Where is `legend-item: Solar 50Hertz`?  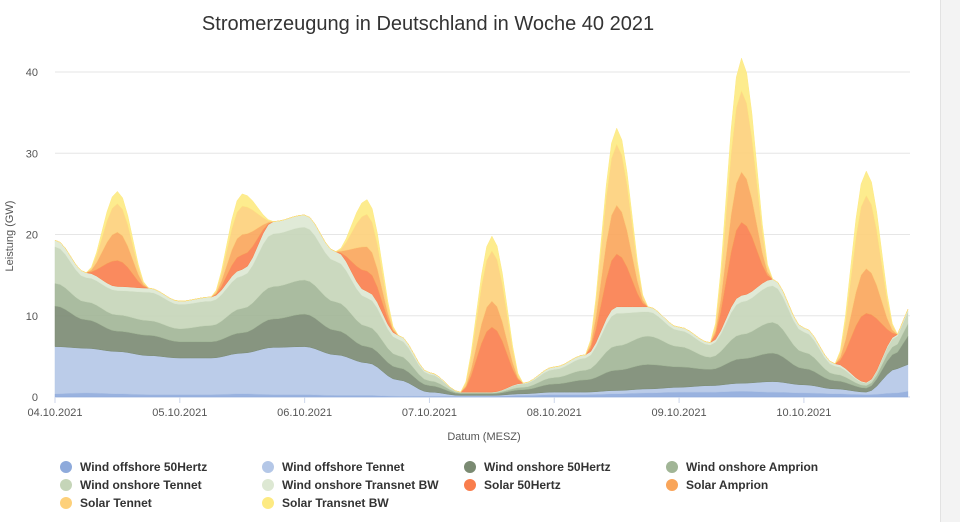
legend-item: Solar 50Hertz is located at coordinates (512, 485).